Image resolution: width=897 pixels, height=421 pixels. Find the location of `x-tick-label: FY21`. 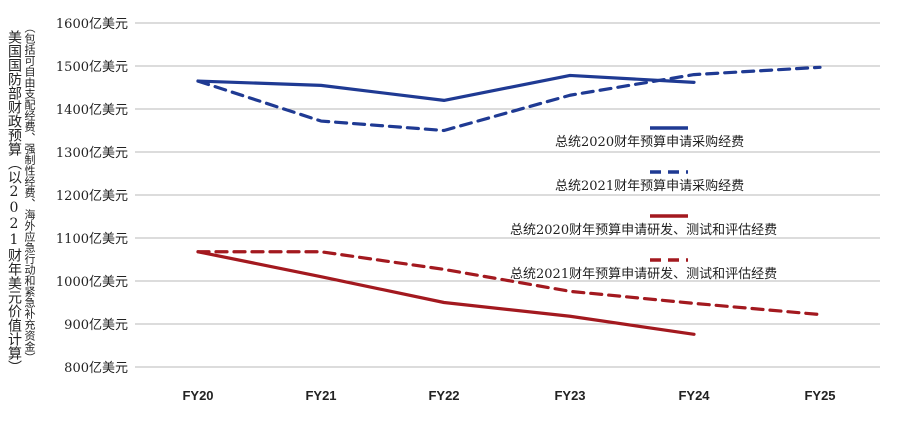

x-tick-label: FY21 is located at coordinates (320, 395).